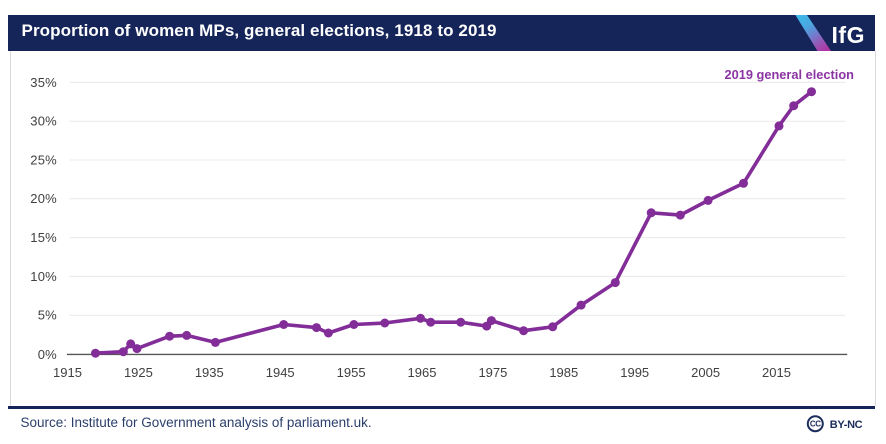 This screenshot has height=444, width=886. What do you see at coordinates (209, 372) in the screenshot?
I see `svg-text: 1935` at bounding box center [209, 372].